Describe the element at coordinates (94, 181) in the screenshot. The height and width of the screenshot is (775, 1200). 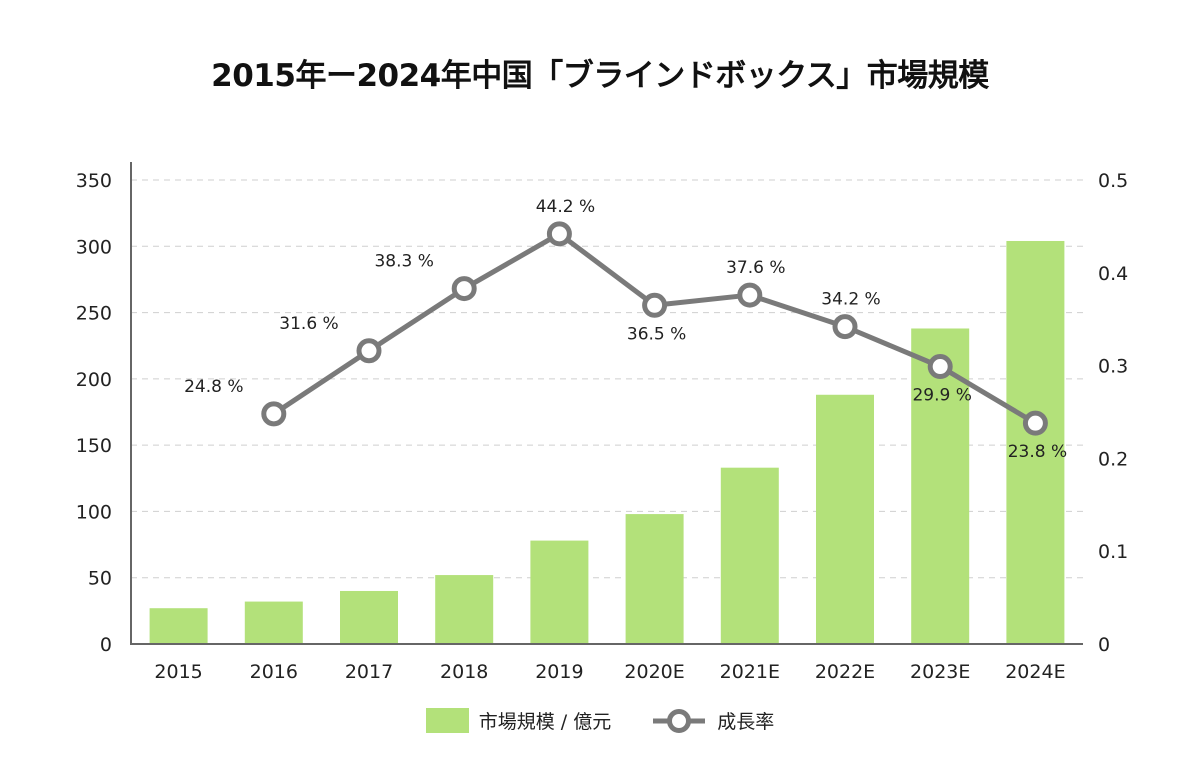
I see `left-axis-tick: 350` at that location.